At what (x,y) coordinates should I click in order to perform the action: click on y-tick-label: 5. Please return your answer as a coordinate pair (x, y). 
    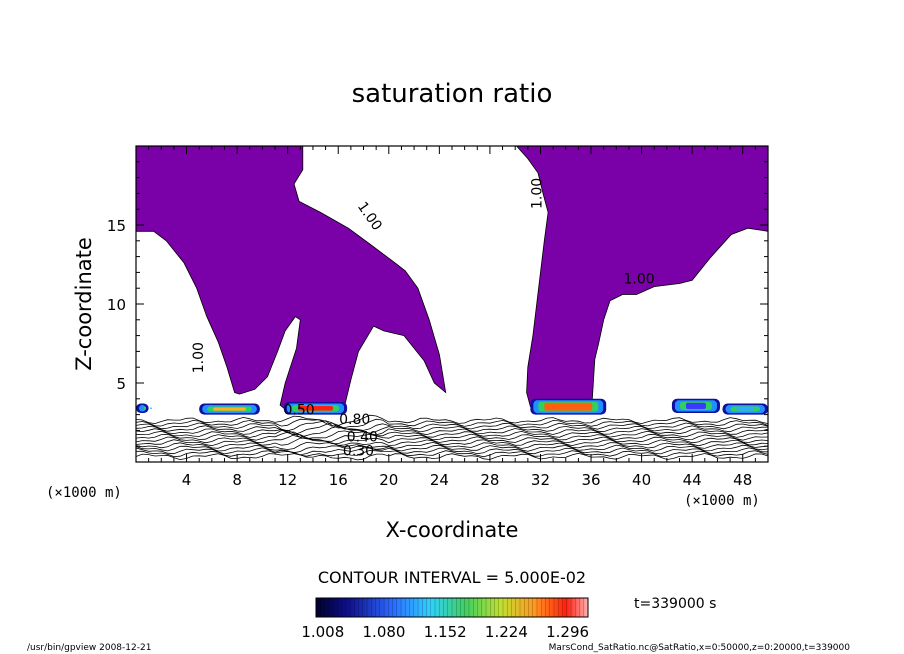
    Looking at the image, I should click on (121, 384).